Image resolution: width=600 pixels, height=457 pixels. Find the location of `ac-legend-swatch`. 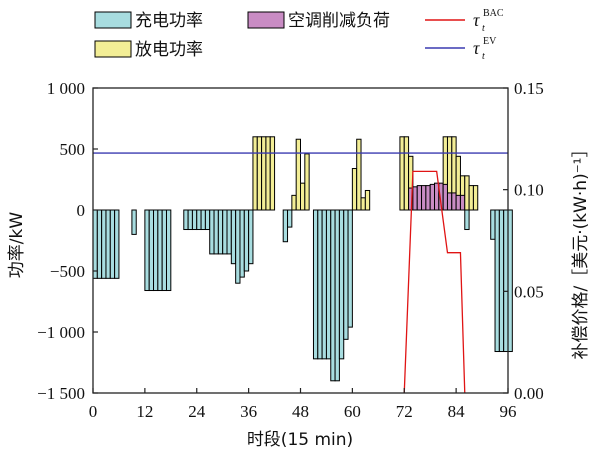

ac-legend-swatch is located at coordinates (266, 20).